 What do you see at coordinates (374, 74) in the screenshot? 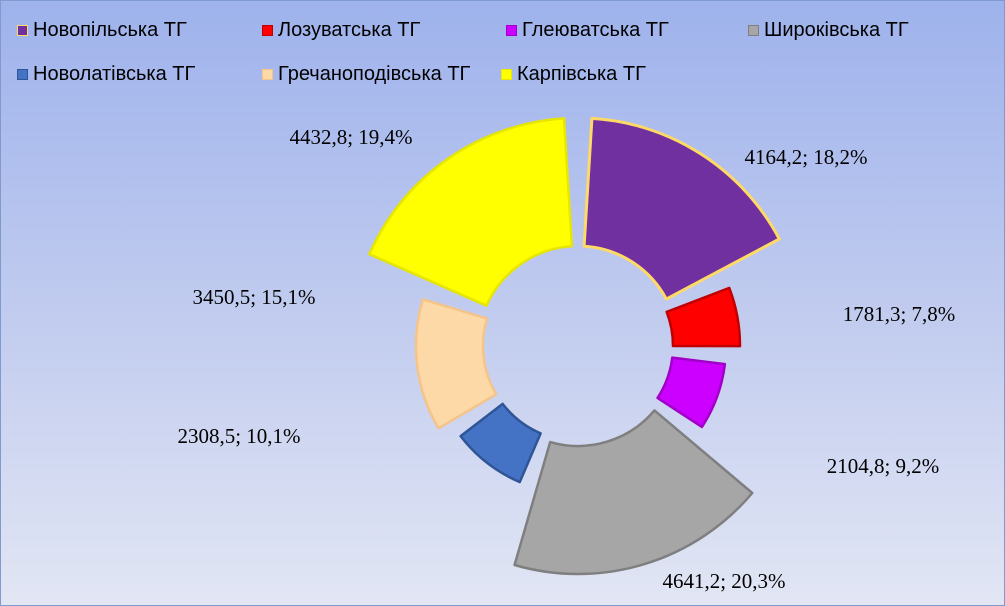
I see `legend-label: Гречаноподівська ТГ` at bounding box center [374, 74].